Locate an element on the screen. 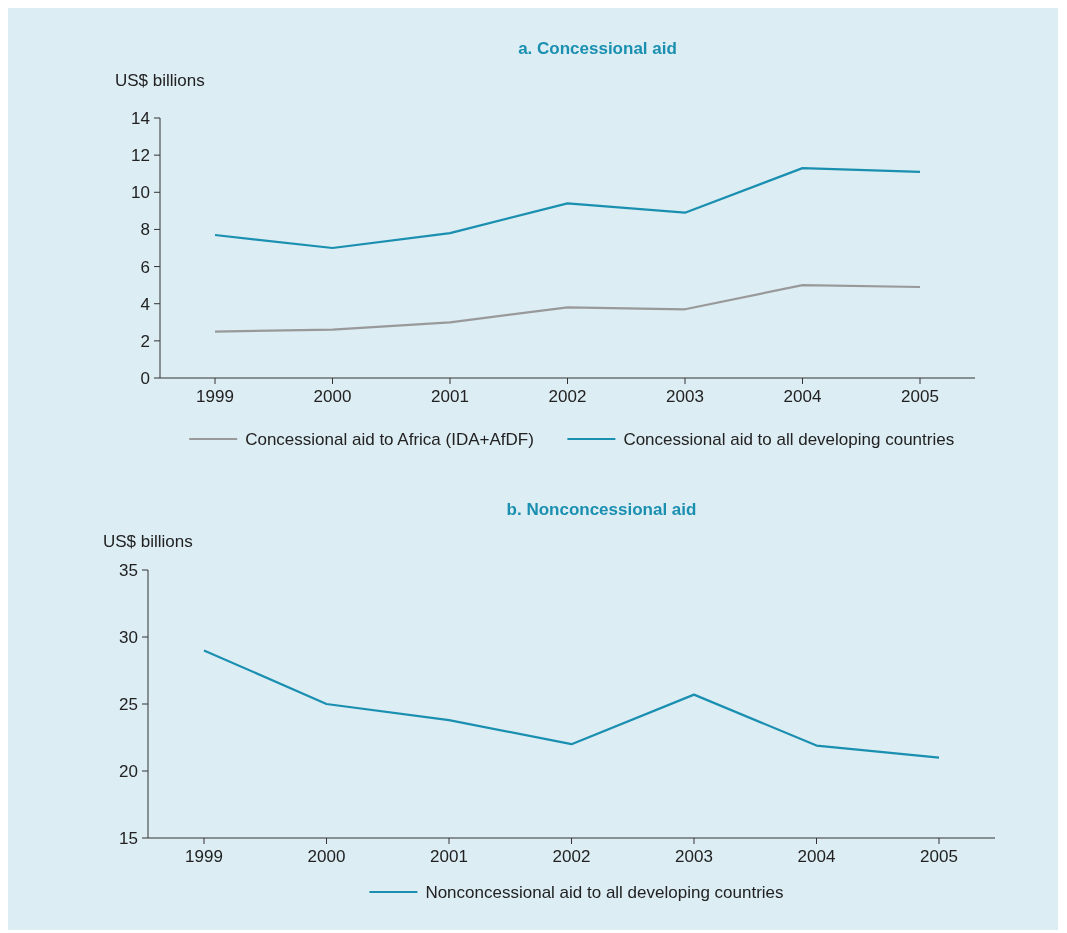 This screenshot has height=933, width=1067. y-tick-label: 8 is located at coordinates (145, 230).